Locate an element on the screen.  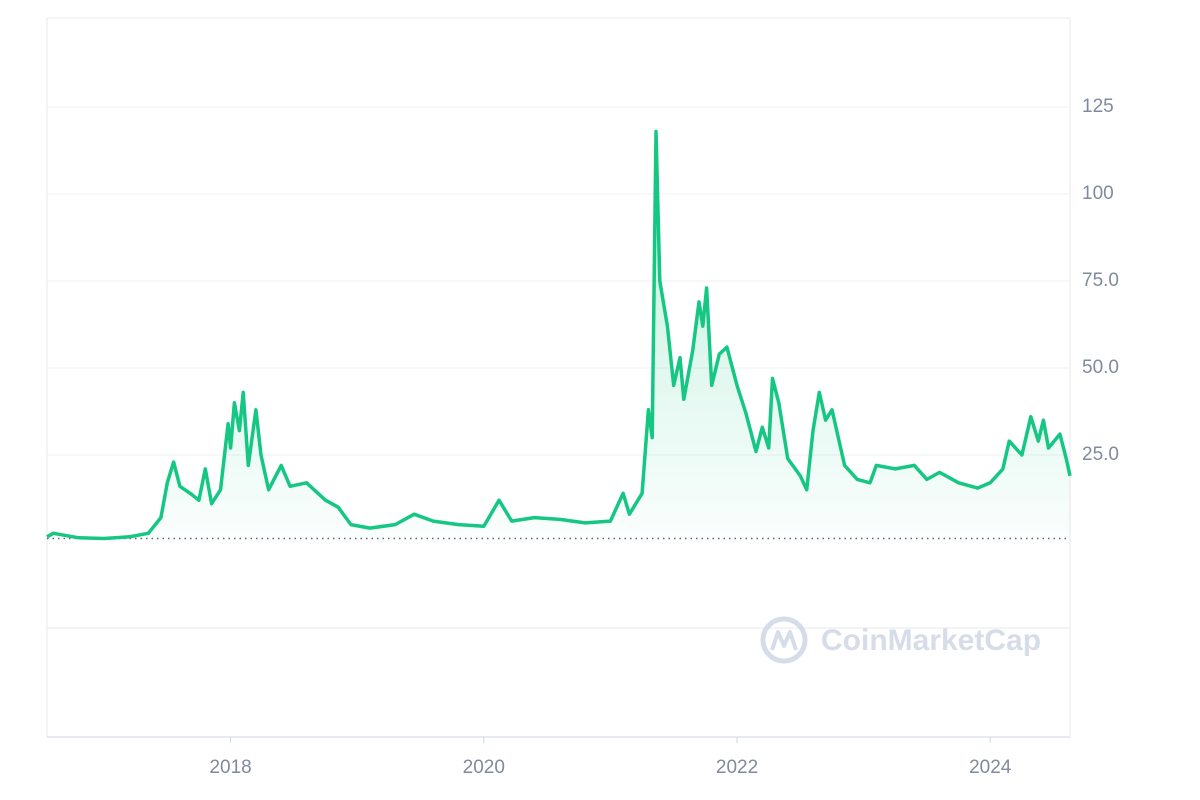
watermark: CoinMarketCap is located at coordinates (900, 640).